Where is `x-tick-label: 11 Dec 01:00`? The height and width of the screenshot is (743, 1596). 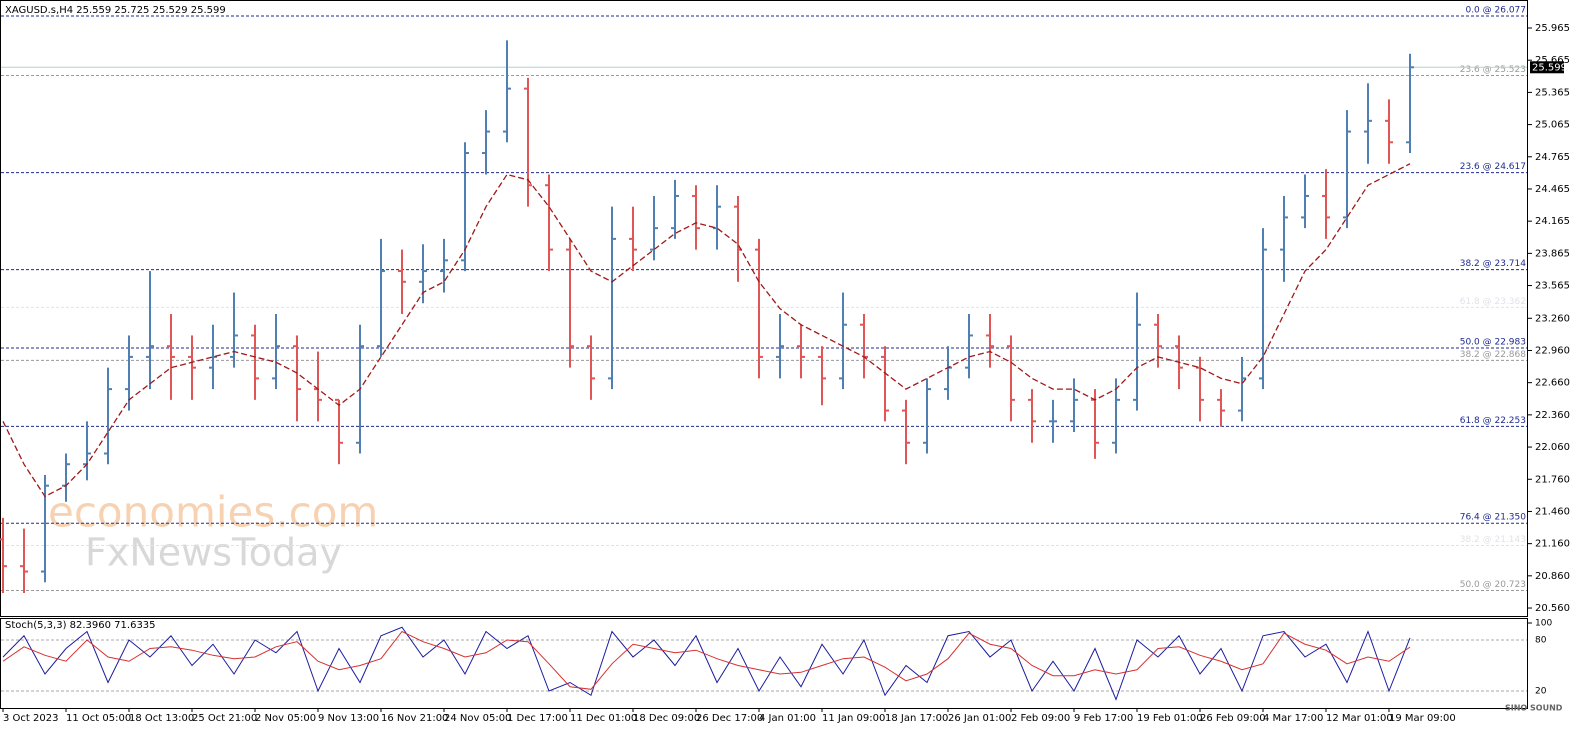 x-tick-label: 11 Dec 01:00 is located at coordinates (603, 718).